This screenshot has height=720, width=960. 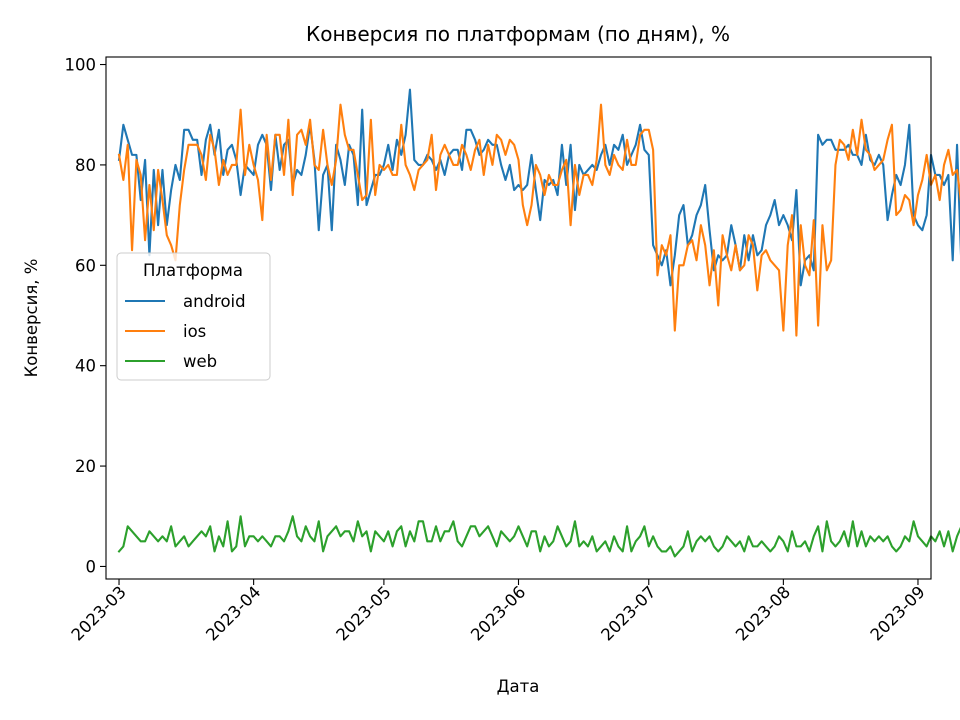 What do you see at coordinates (538, 536) in the screenshot?
I see `series-line-web` at bounding box center [538, 536].